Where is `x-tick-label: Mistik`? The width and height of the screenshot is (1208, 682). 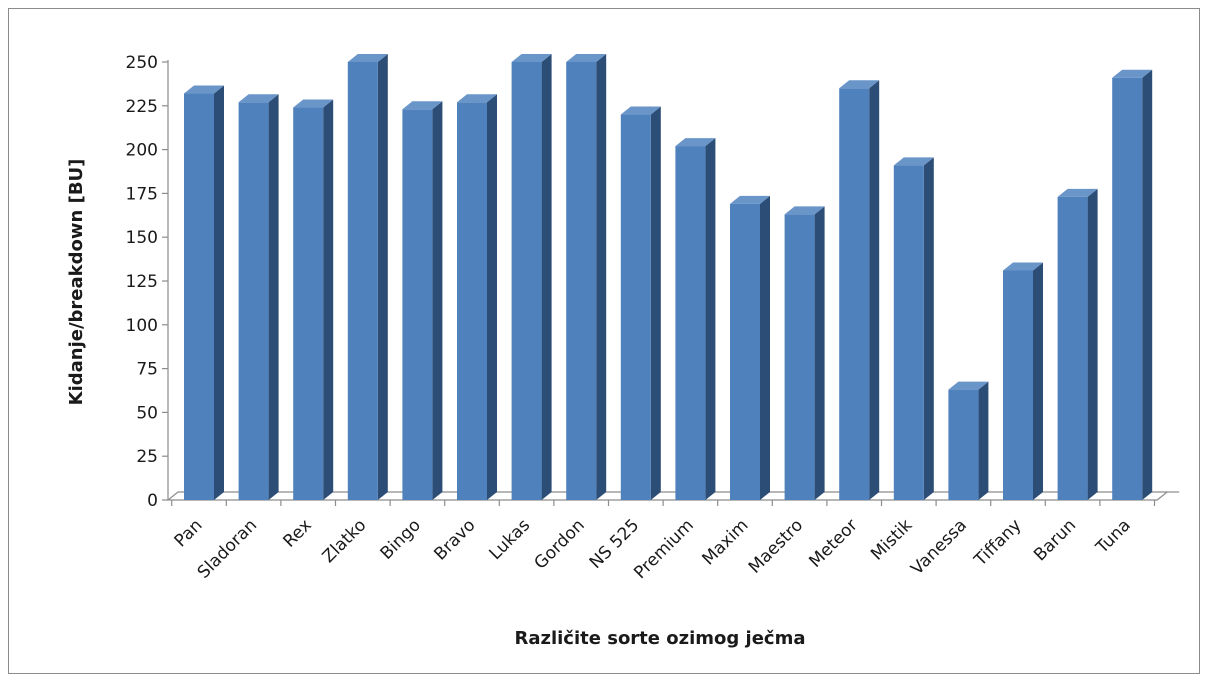 x-tick-label: Mistik is located at coordinates (891, 539).